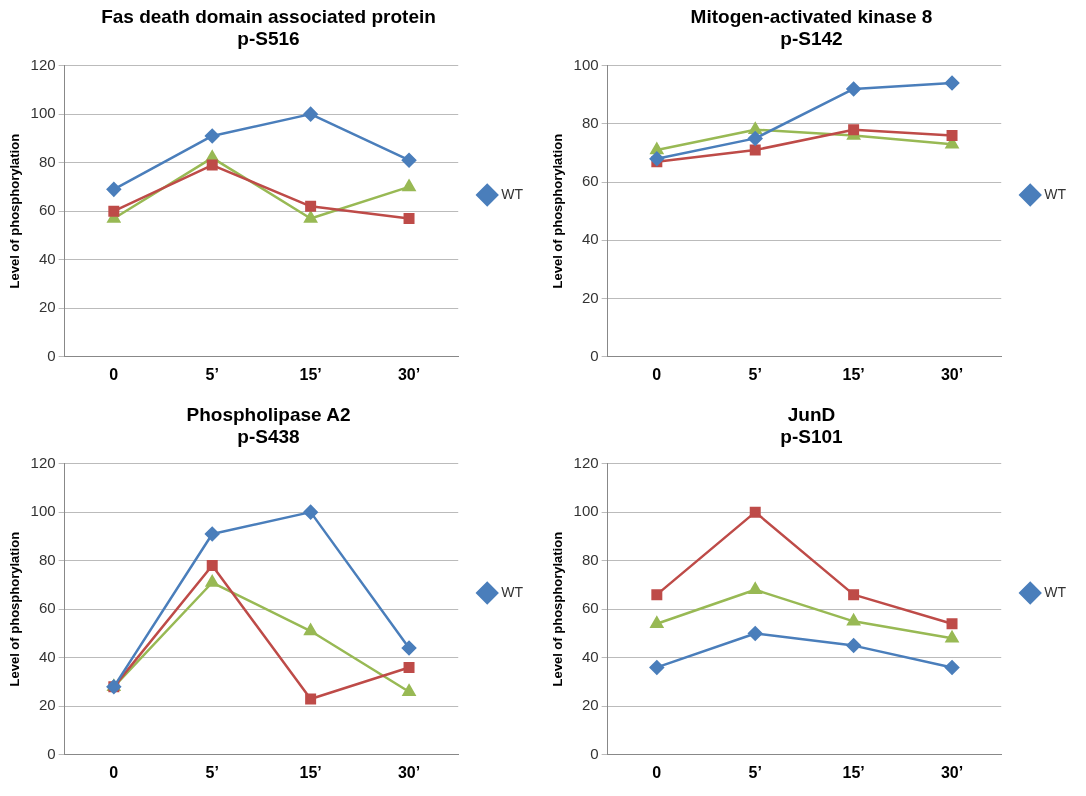 This screenshot has width=1086, height=796. Describe the element at coordinates (268, 39) in the screenshot. I see `chart-subtitle: p-S516` at that location.